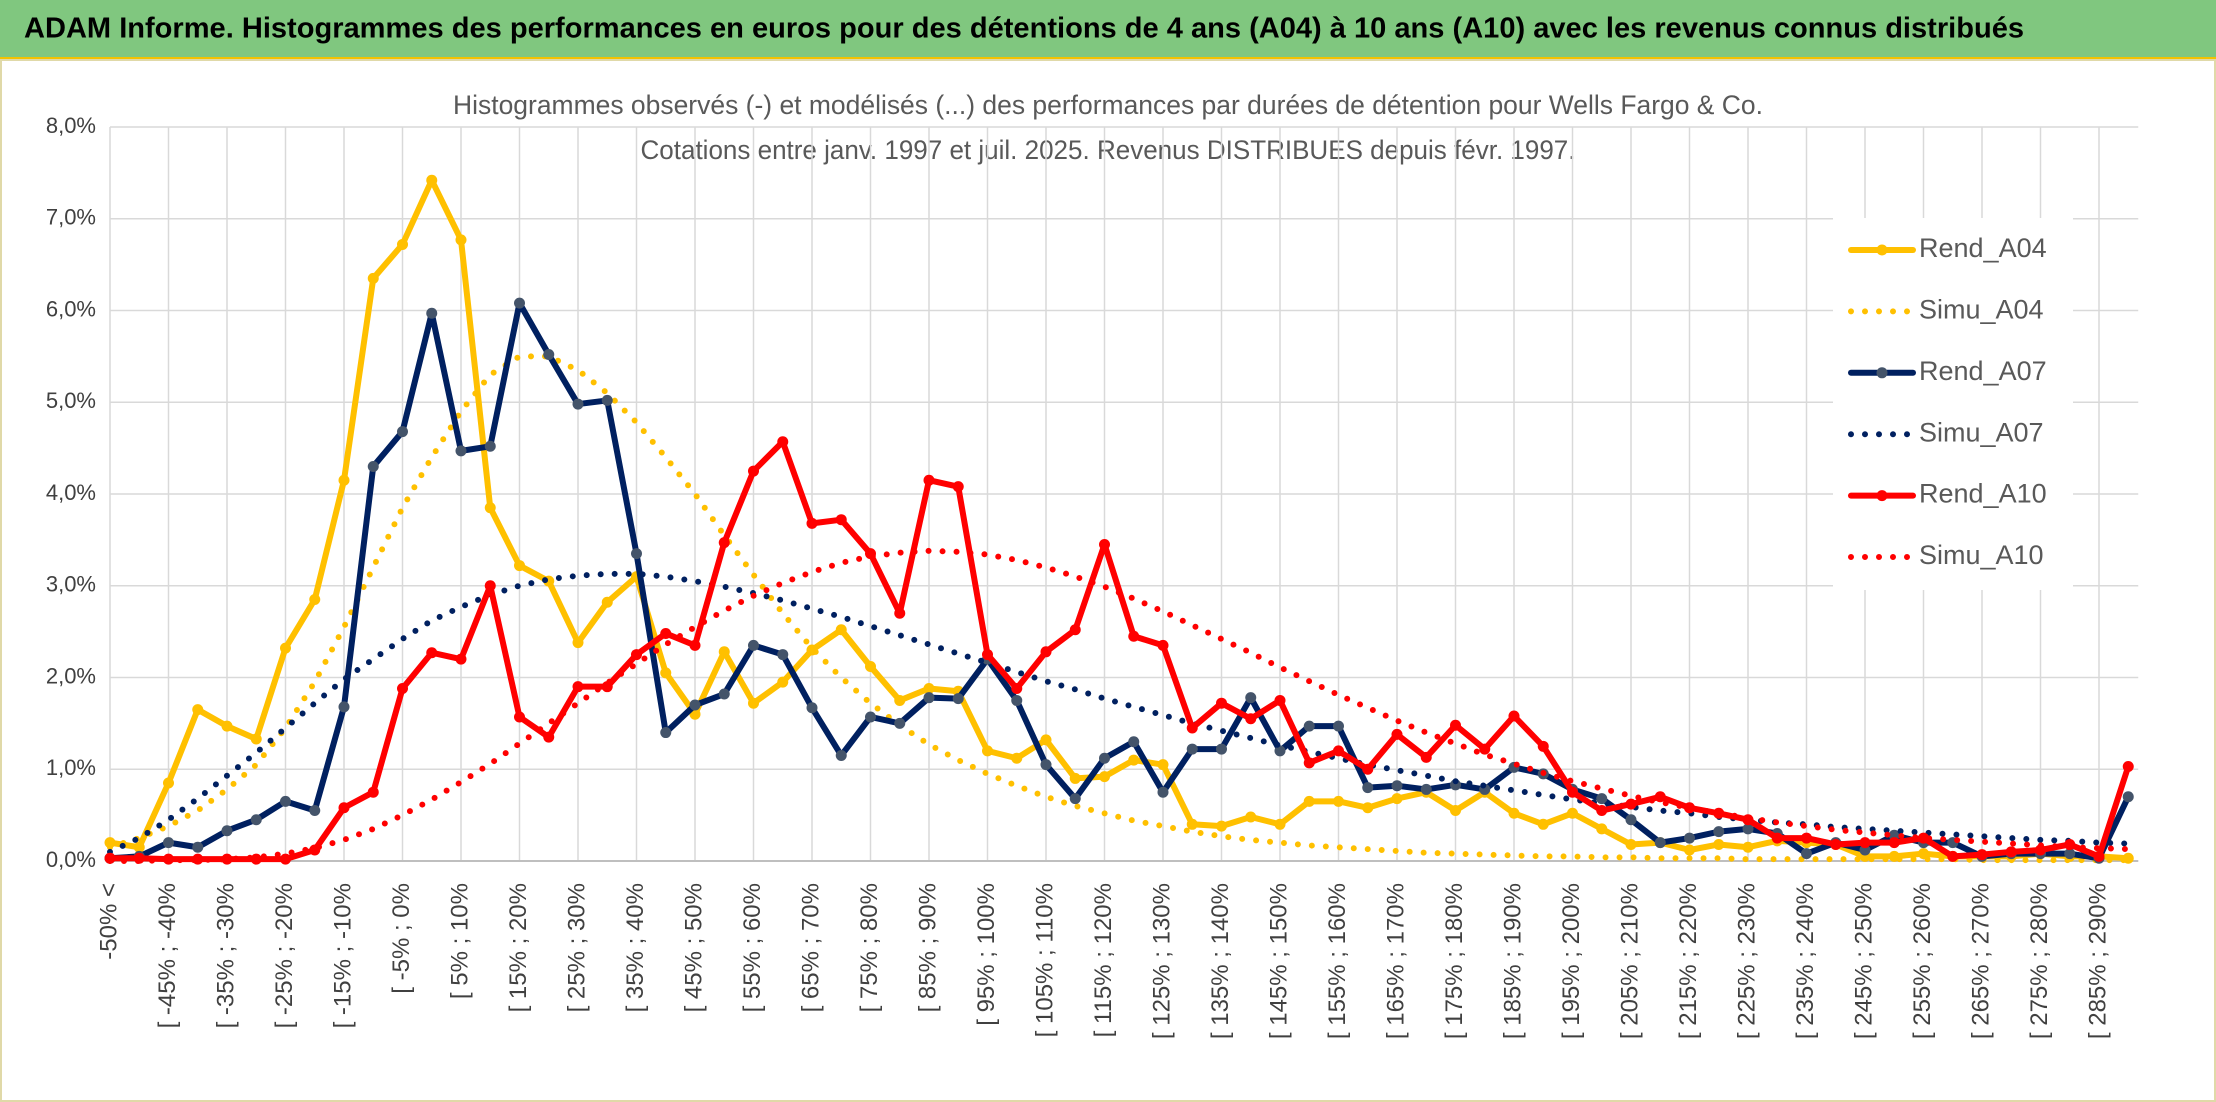  Describe the element at coordinates (1983, 494) in the screenshot. I see `legend-label: Rend_A10` at that location.